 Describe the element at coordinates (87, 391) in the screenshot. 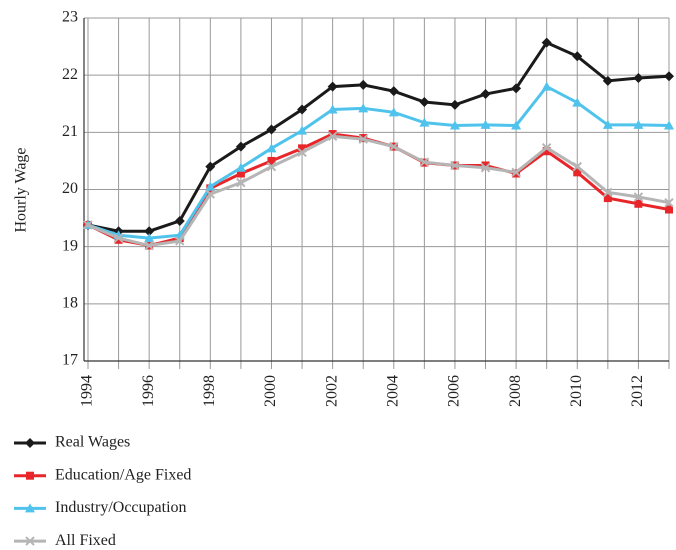

I see `x-tick-label: 1994` at that location.